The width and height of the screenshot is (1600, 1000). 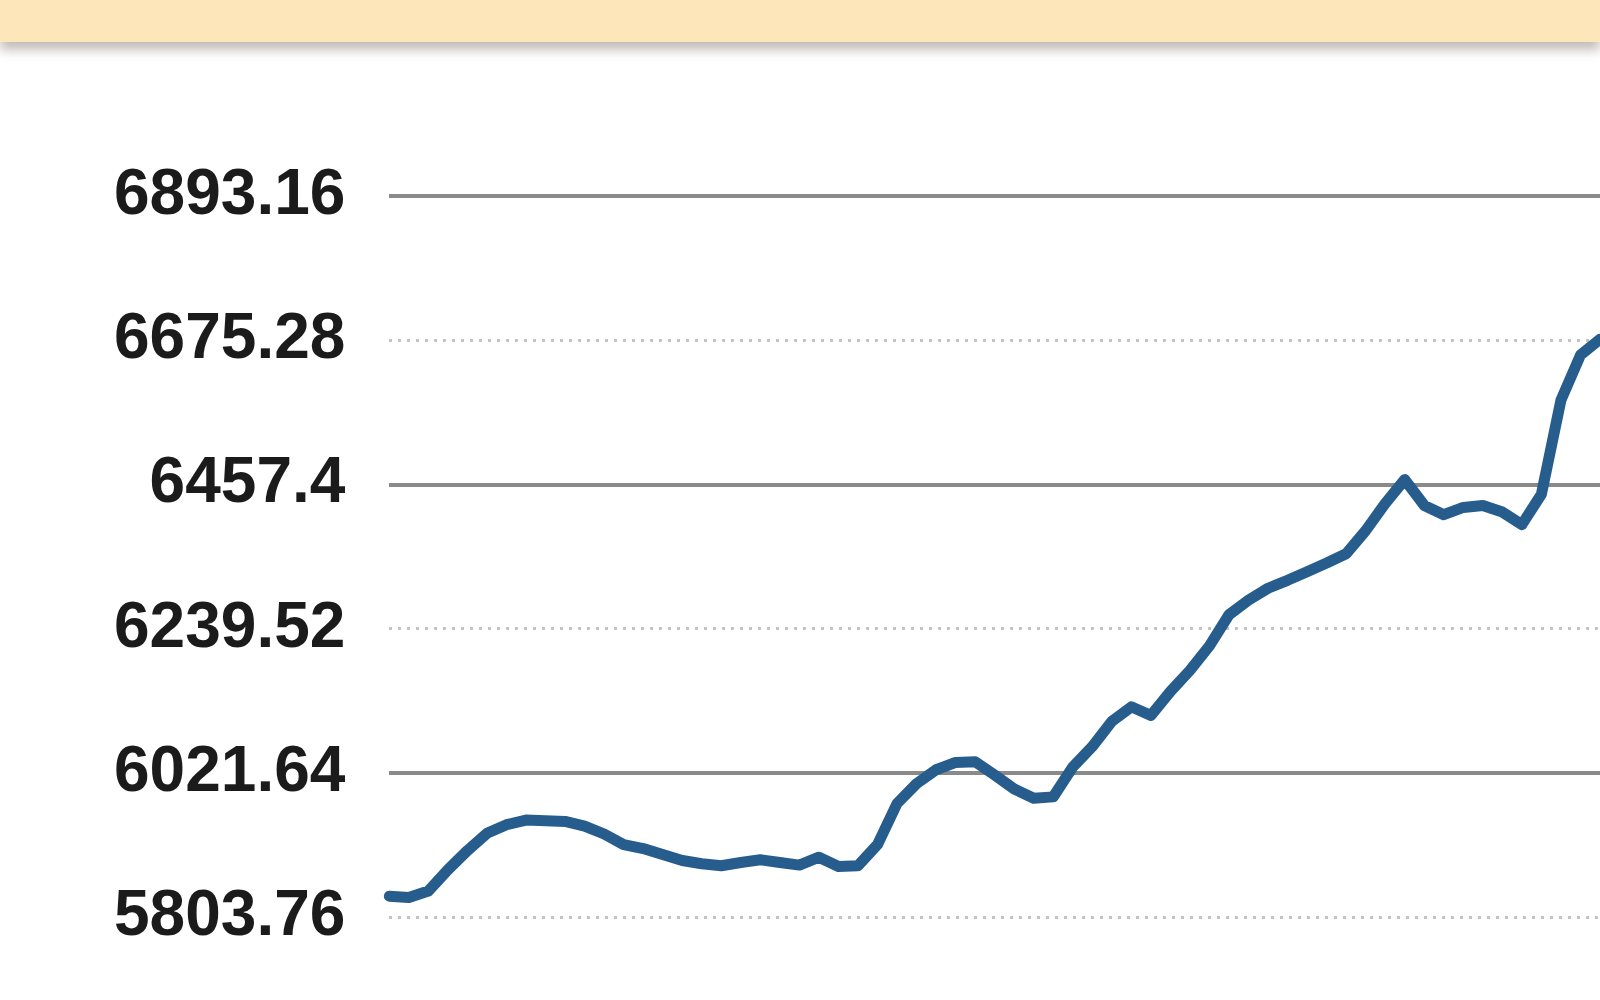 What do you see at coordinates (230, 768) in the screenshot?
I see `y-tick-label: 6021.64` at bounding box center [230, 768].